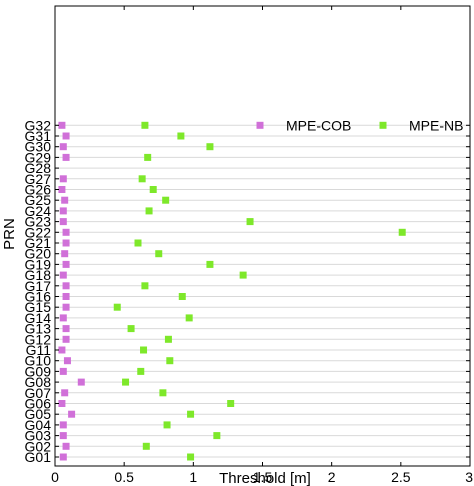 This screenshot has height=486, width=474. I want to click on mpe-cob-point-g18, so click(63, 275).